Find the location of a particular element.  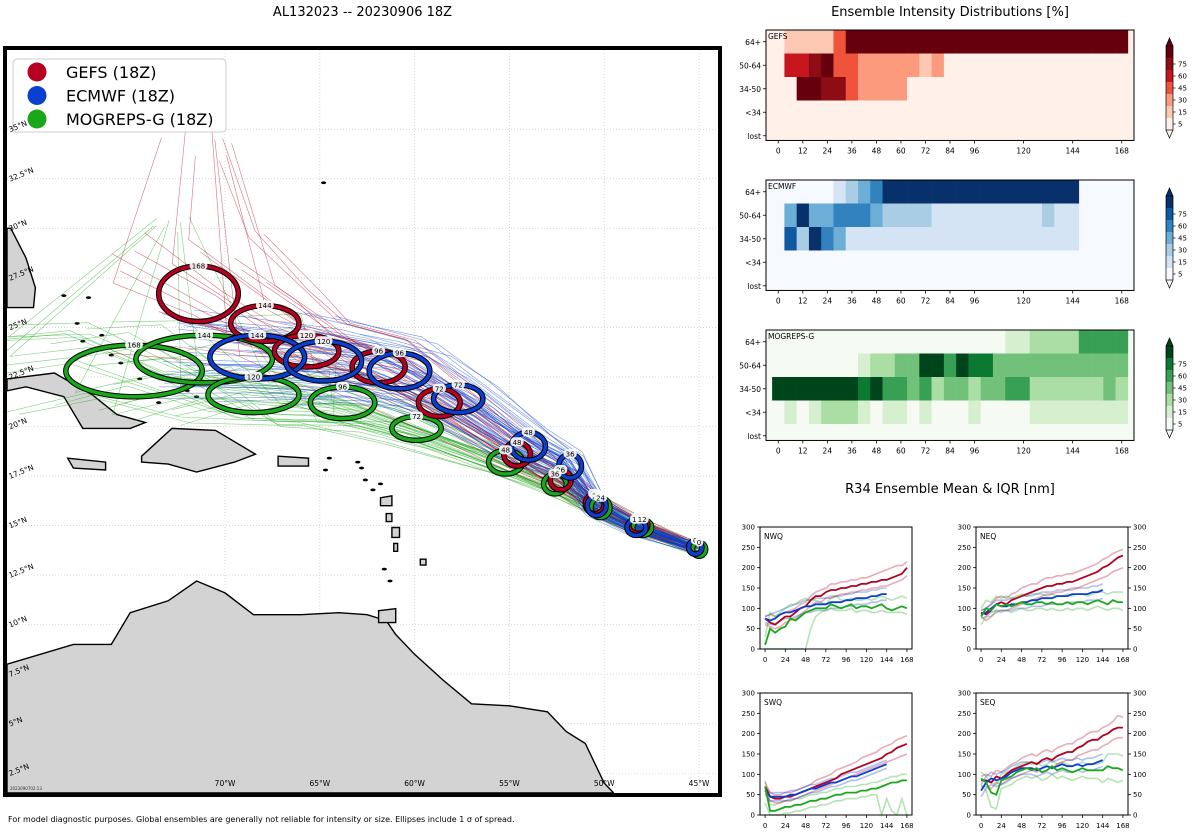

r34-bg is located at coordinates (1052, 754).